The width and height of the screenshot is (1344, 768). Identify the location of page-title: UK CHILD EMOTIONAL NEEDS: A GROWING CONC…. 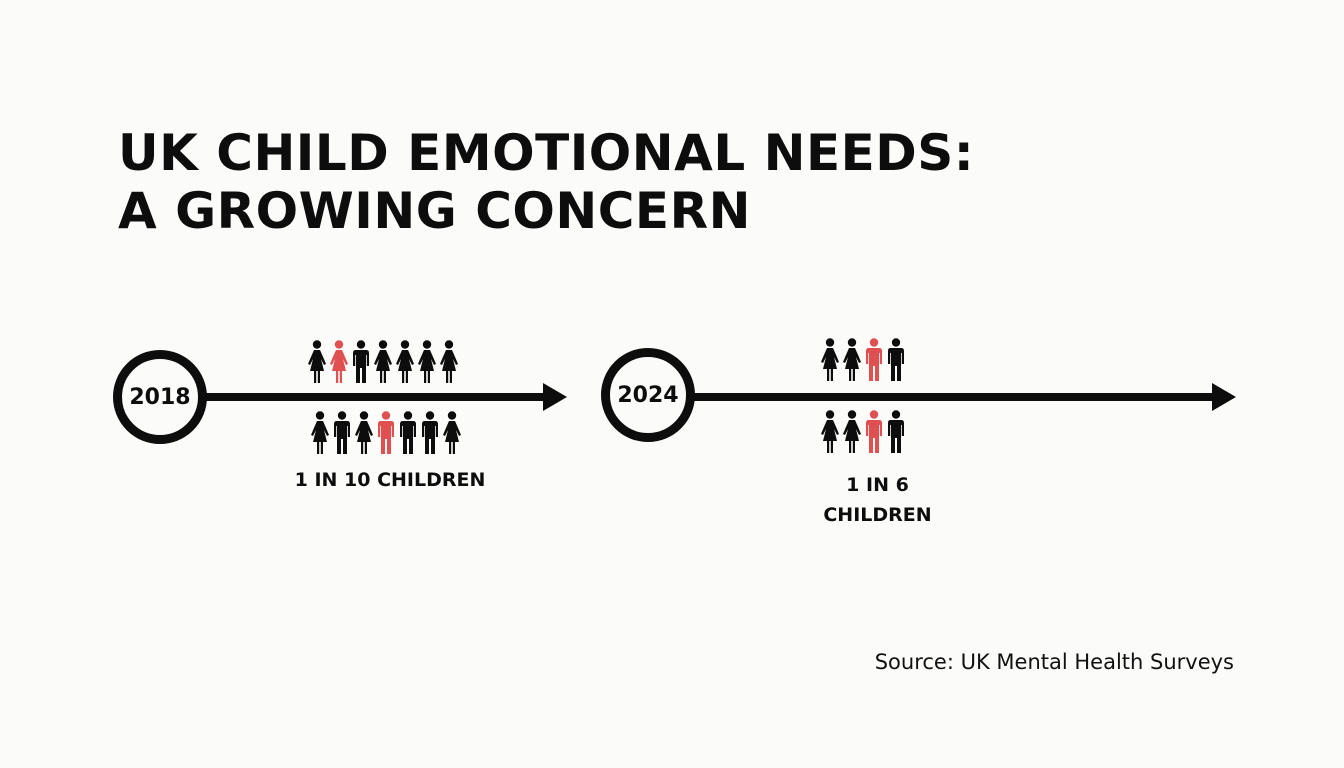
(546, 182).